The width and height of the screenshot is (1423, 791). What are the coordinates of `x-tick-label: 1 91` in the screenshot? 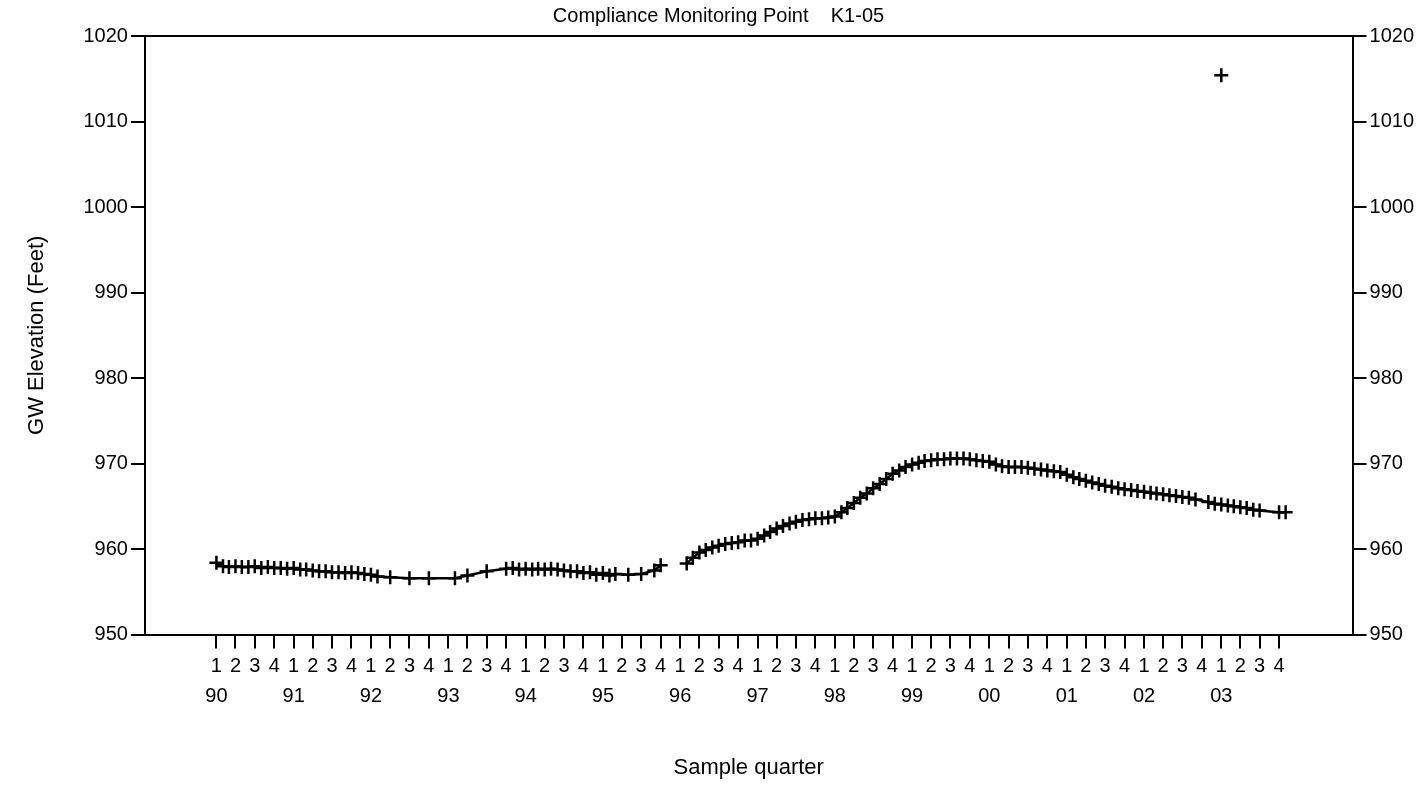 It's located at (293, 680).